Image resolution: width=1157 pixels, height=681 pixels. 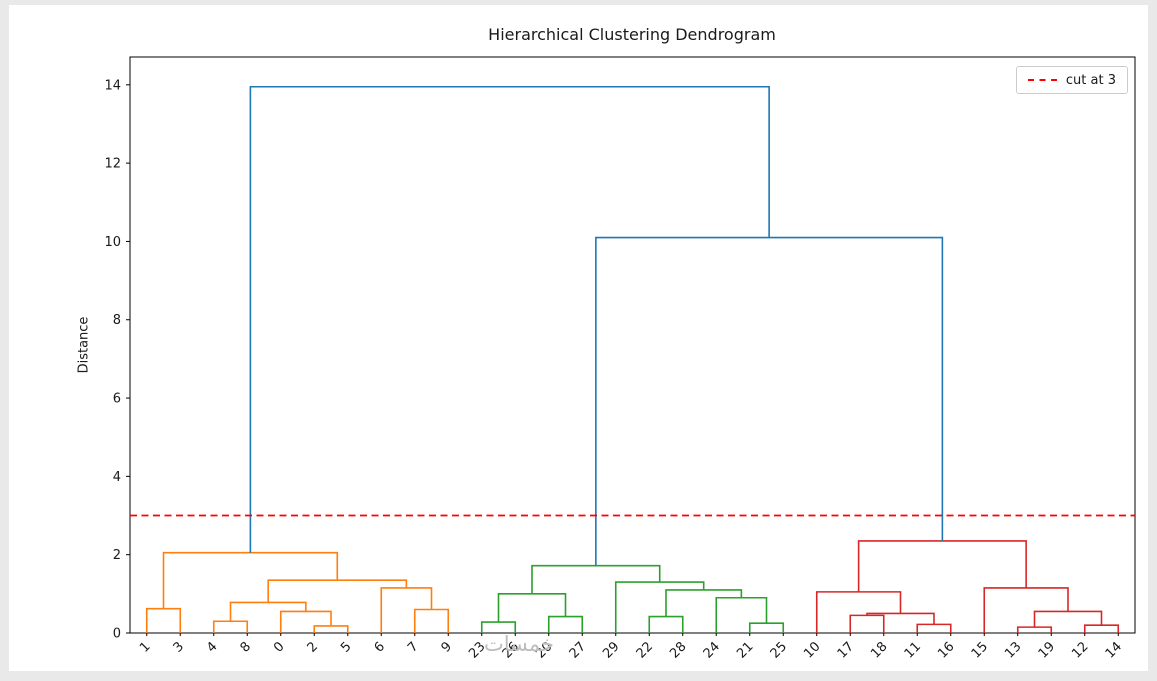 What do you see at coordinates (117, 634) in the screenshot?
I see `y-tick-label: 0` at bounding box center [117, 634].